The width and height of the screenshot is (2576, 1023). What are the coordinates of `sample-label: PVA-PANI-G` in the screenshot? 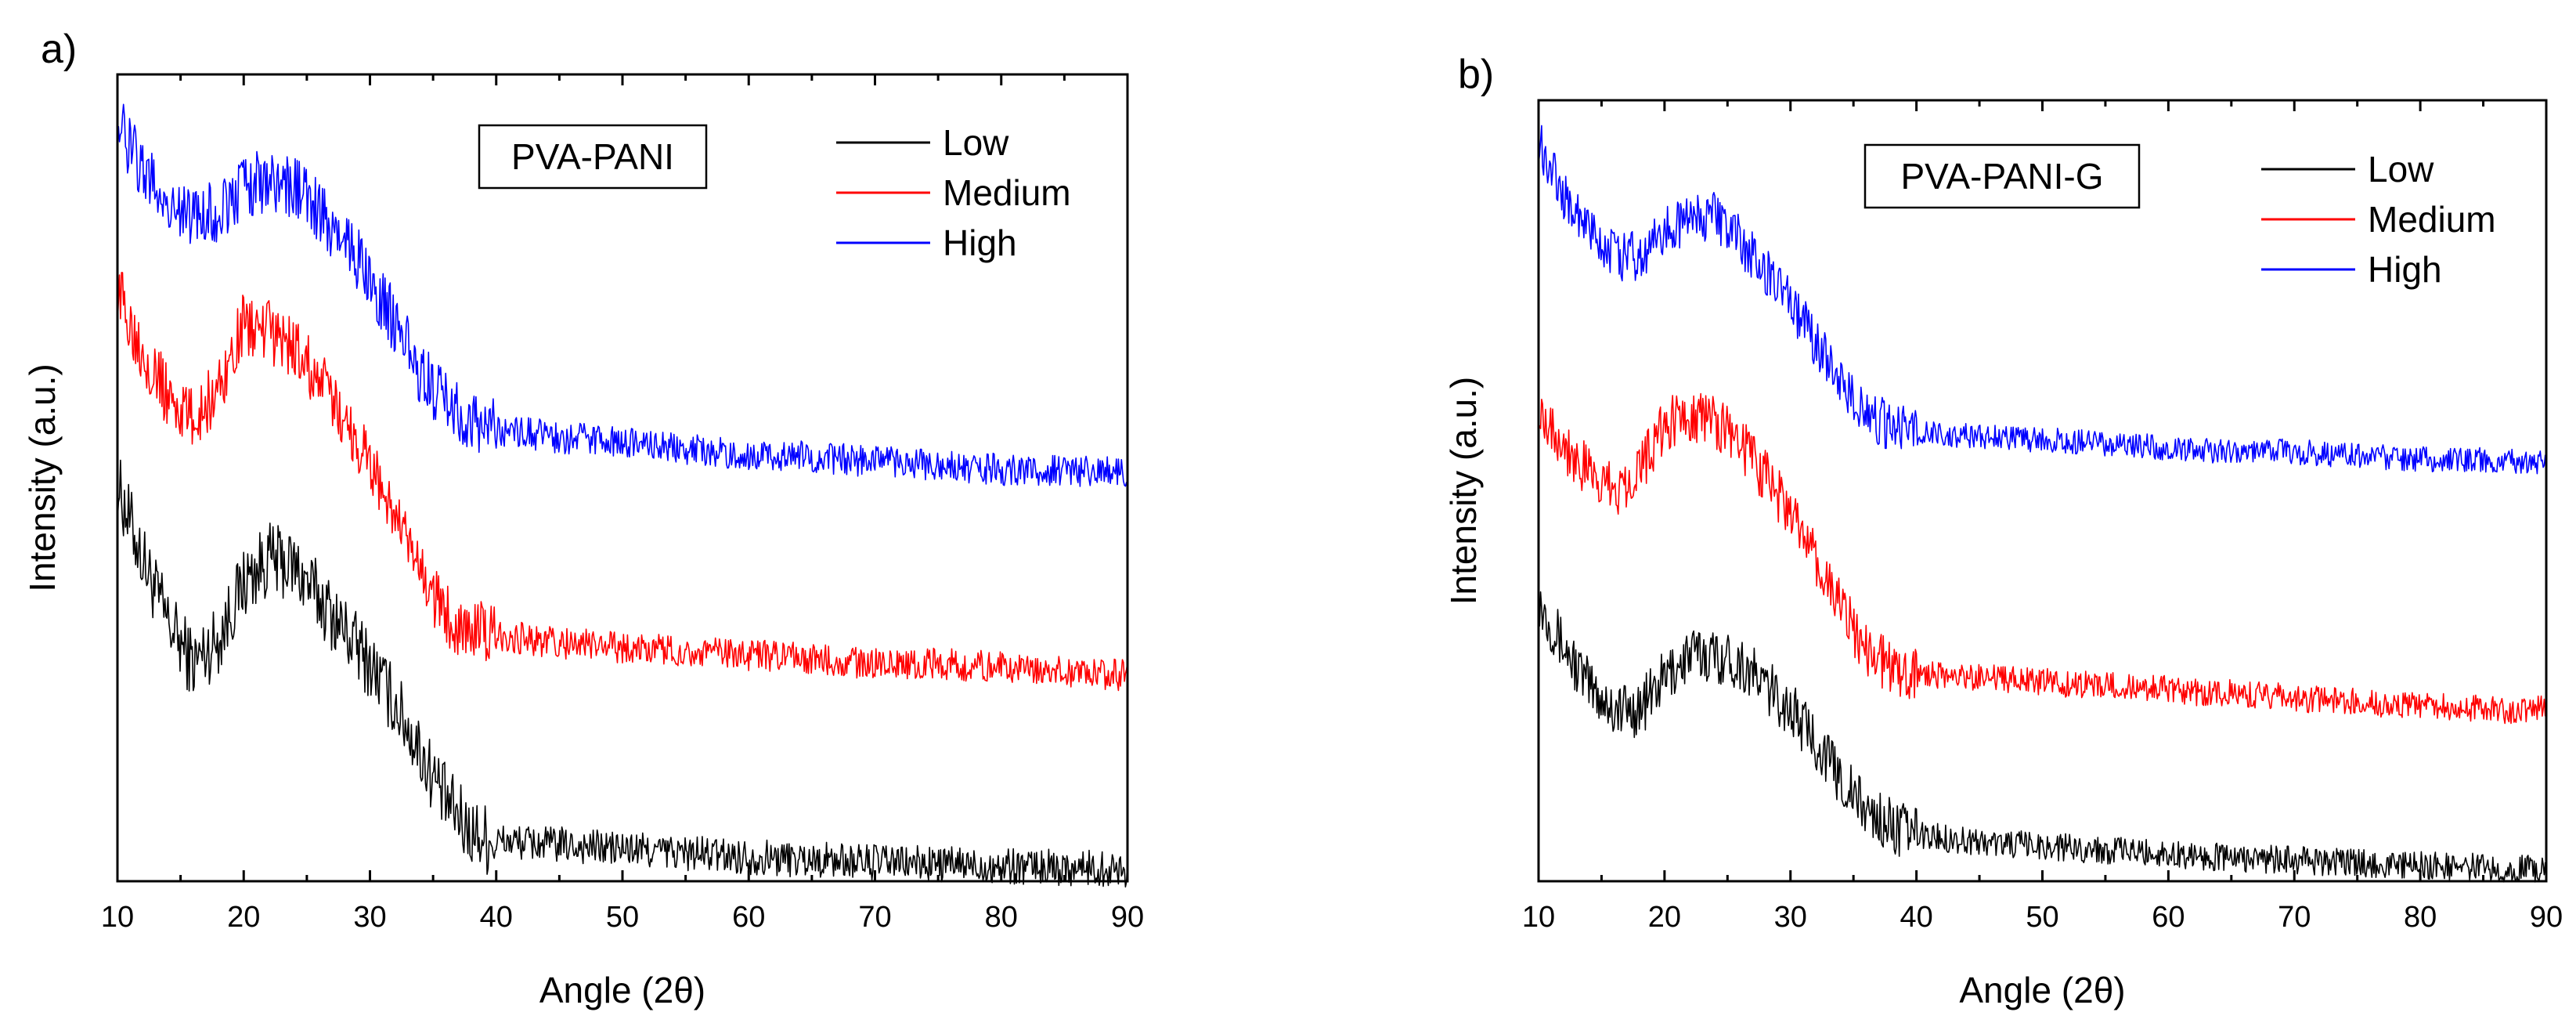 It's located at (2002, 176).